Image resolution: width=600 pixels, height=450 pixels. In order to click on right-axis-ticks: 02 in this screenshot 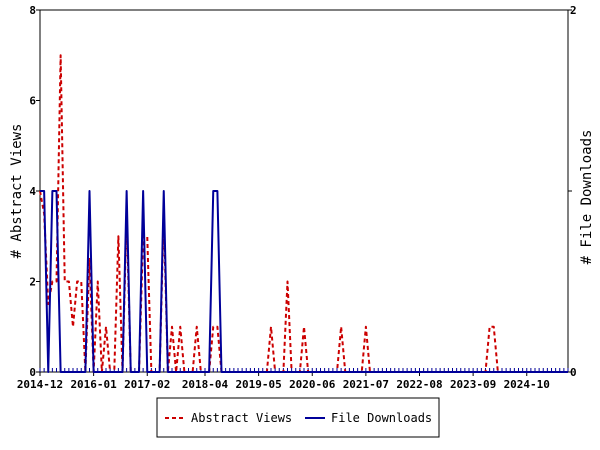, I will do `click(572, 191)`.